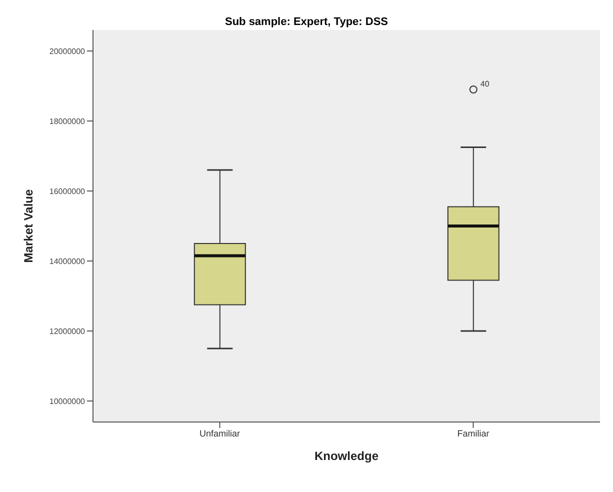 The image size is (613, 492). I want to click on y-tick-label: 14000000, so click(67, 261).